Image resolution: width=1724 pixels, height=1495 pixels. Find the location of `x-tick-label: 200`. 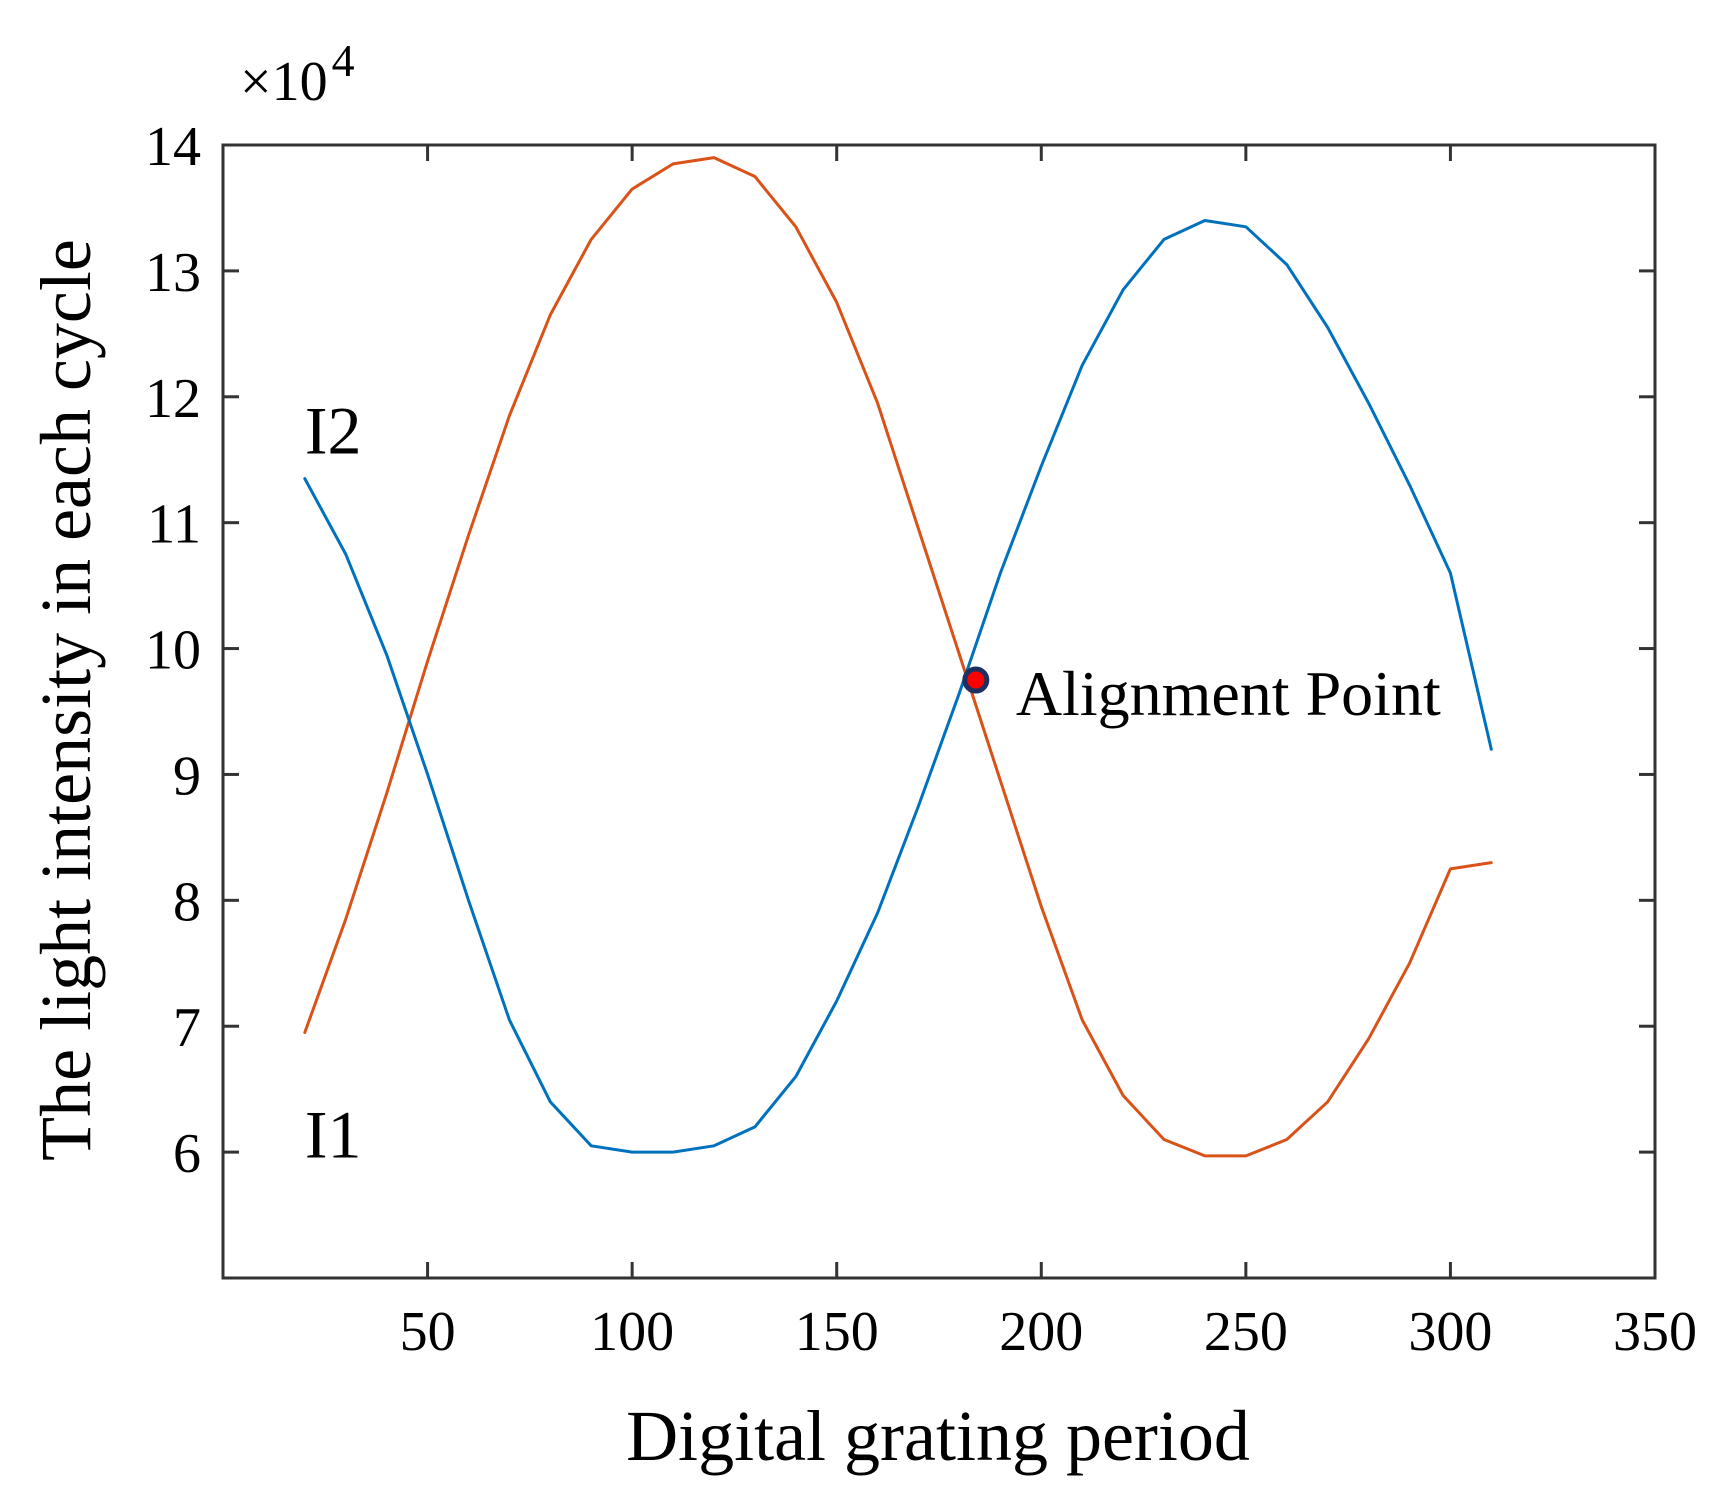

x-tick-label: 200 is located at coordinates (1041, 1332).